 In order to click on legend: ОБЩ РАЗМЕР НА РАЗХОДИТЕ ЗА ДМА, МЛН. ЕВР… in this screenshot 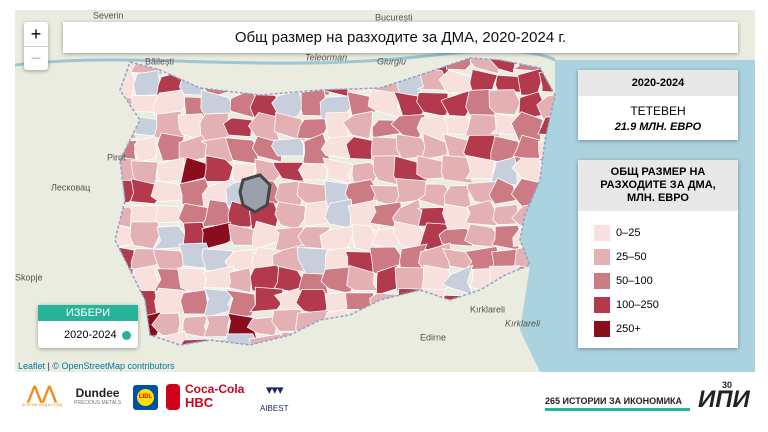, I will do `click(658, 254)`.